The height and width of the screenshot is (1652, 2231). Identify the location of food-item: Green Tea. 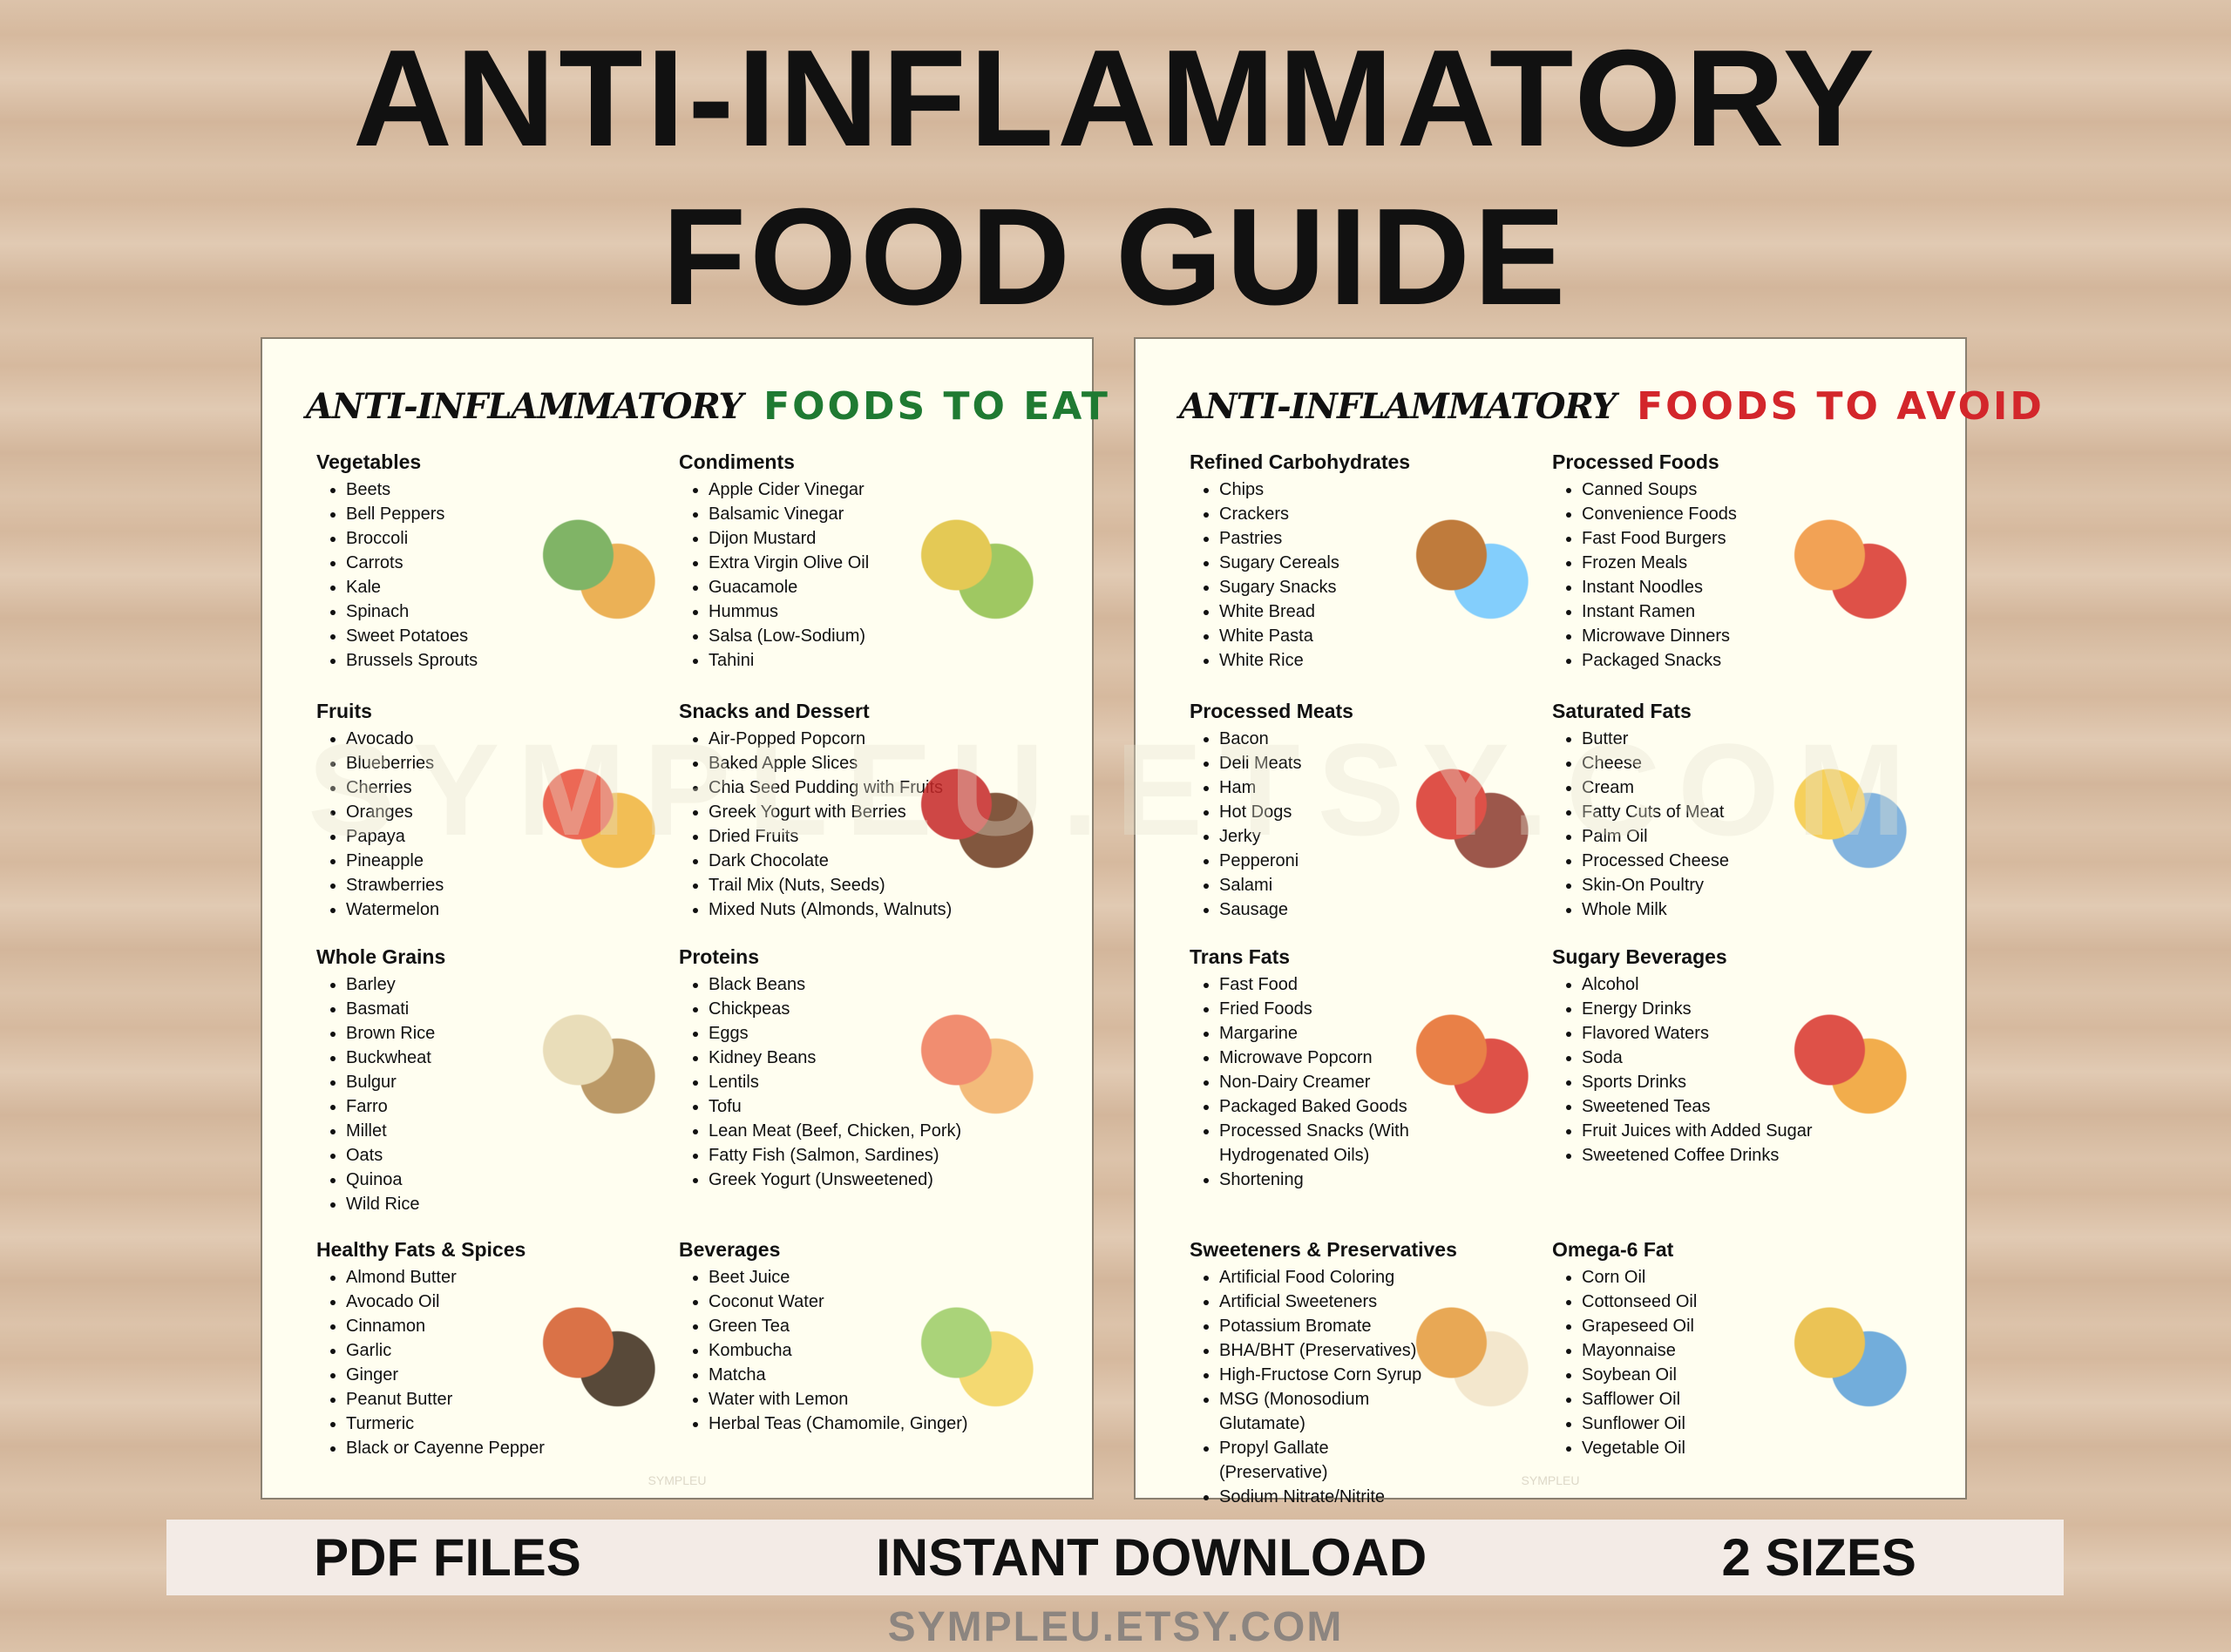
(839, 1326).